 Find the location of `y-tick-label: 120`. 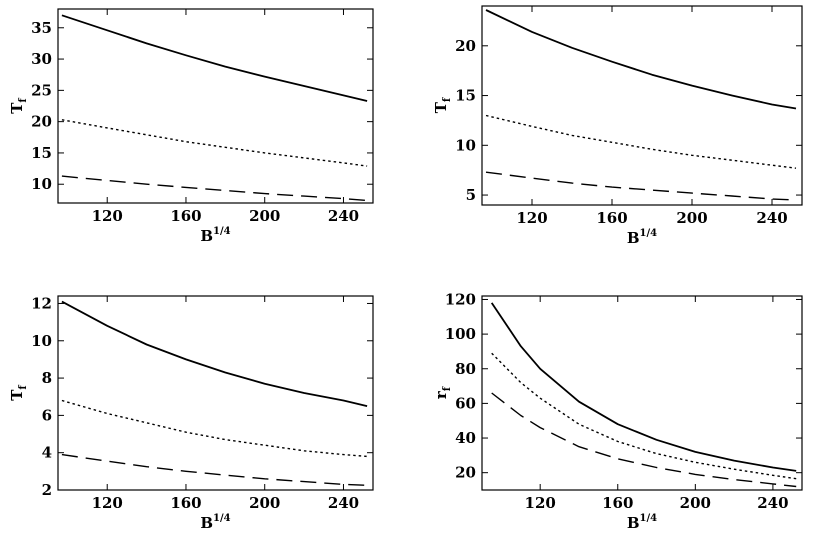

y-tick-label: 120 is located at coordinates (460, 299).